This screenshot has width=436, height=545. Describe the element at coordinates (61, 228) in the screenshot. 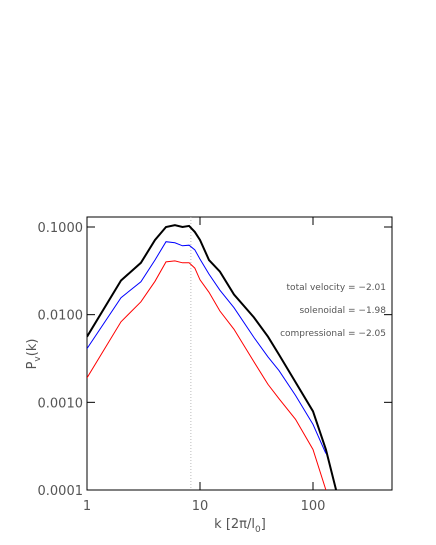

I see `y-tick-label: 0.1000` at that location.